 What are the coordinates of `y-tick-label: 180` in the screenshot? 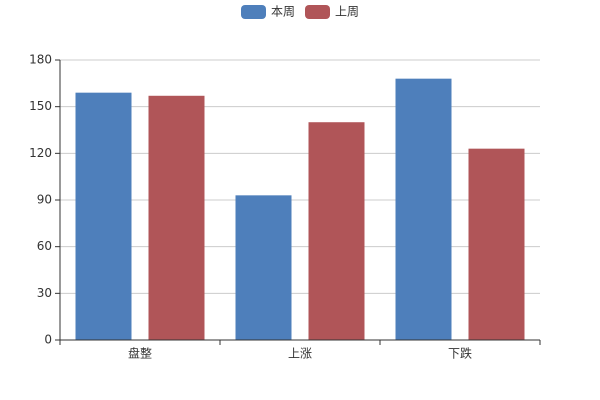 It's located at (40, 60).